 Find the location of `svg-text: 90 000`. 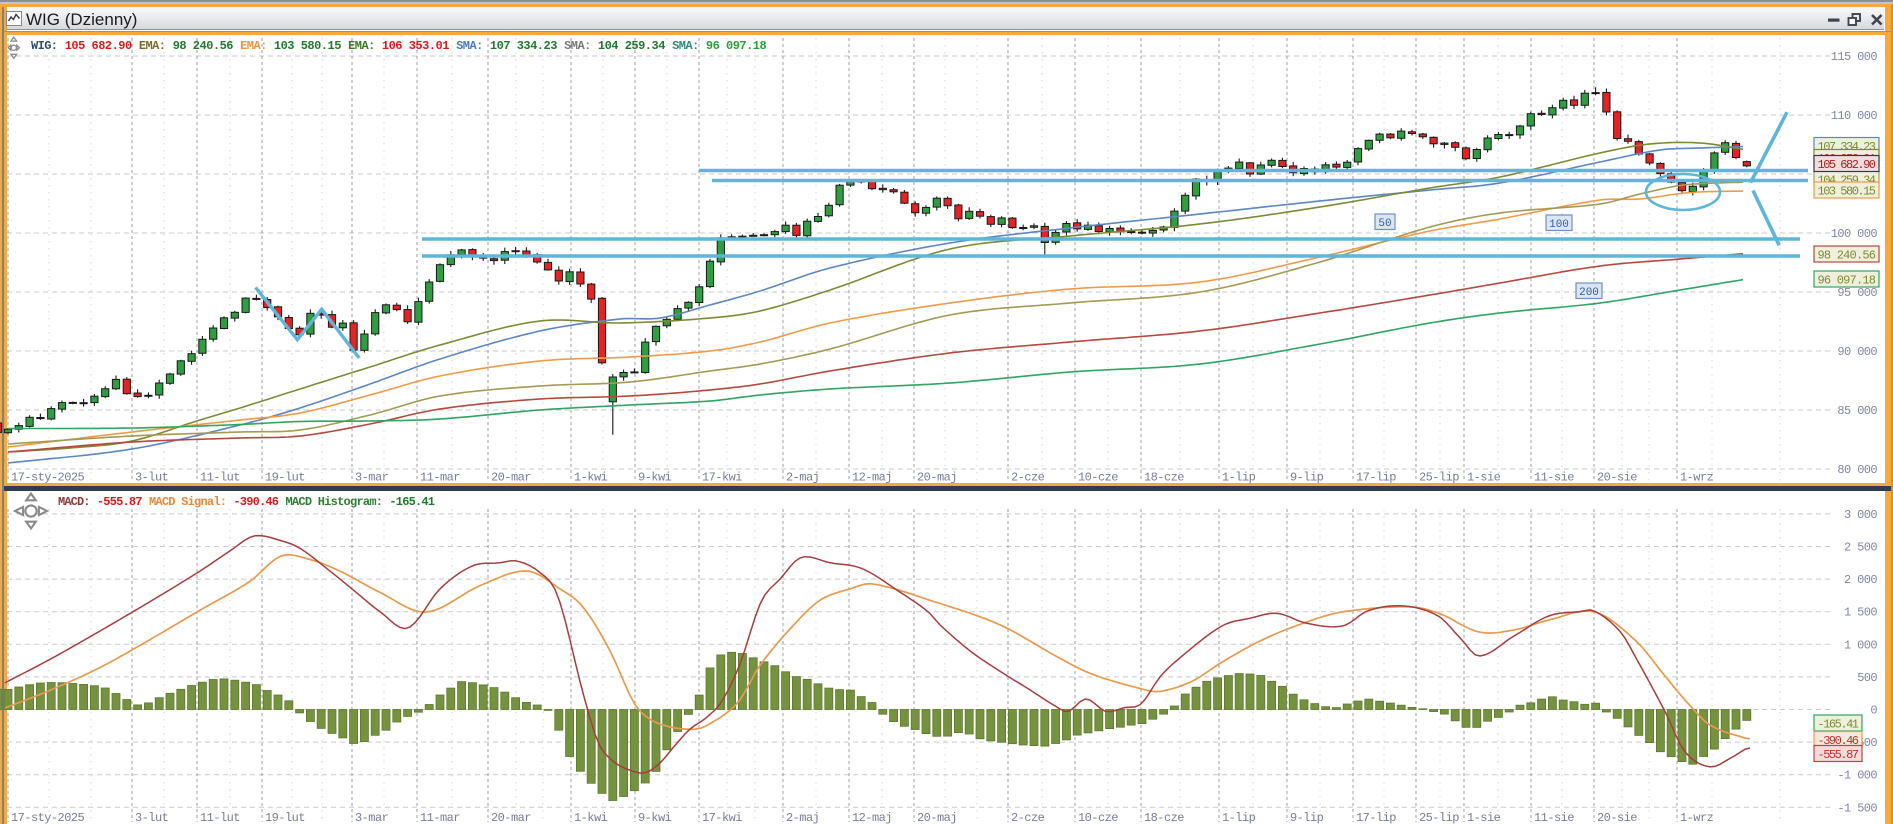

svg-text: 90 000 is located at coordinates (1857, 352).